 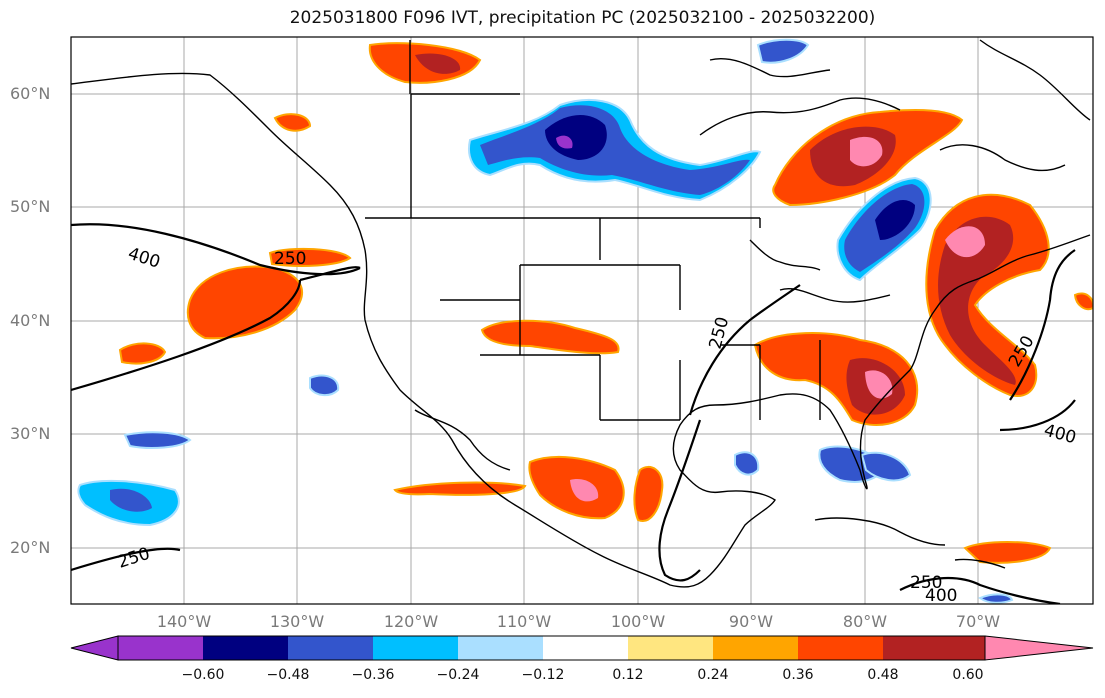 What do you see at coordinates (543, 675) in the screenshot?
I see `colorbar-tick-label: −0.12` at bounding box center [543, 675].